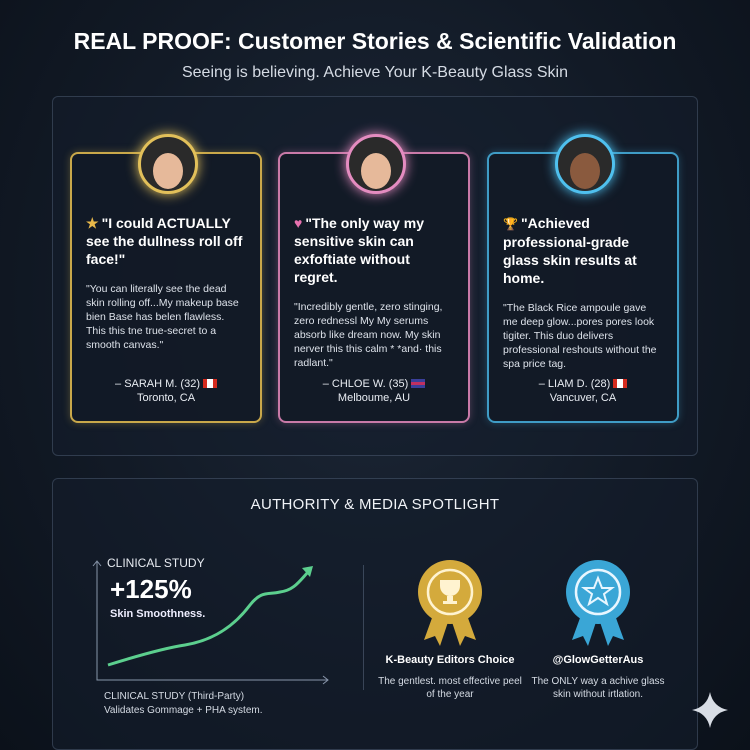 This screenshot has width=750, height=750. I want to click on uk-flag-icon, so click(418, 383).